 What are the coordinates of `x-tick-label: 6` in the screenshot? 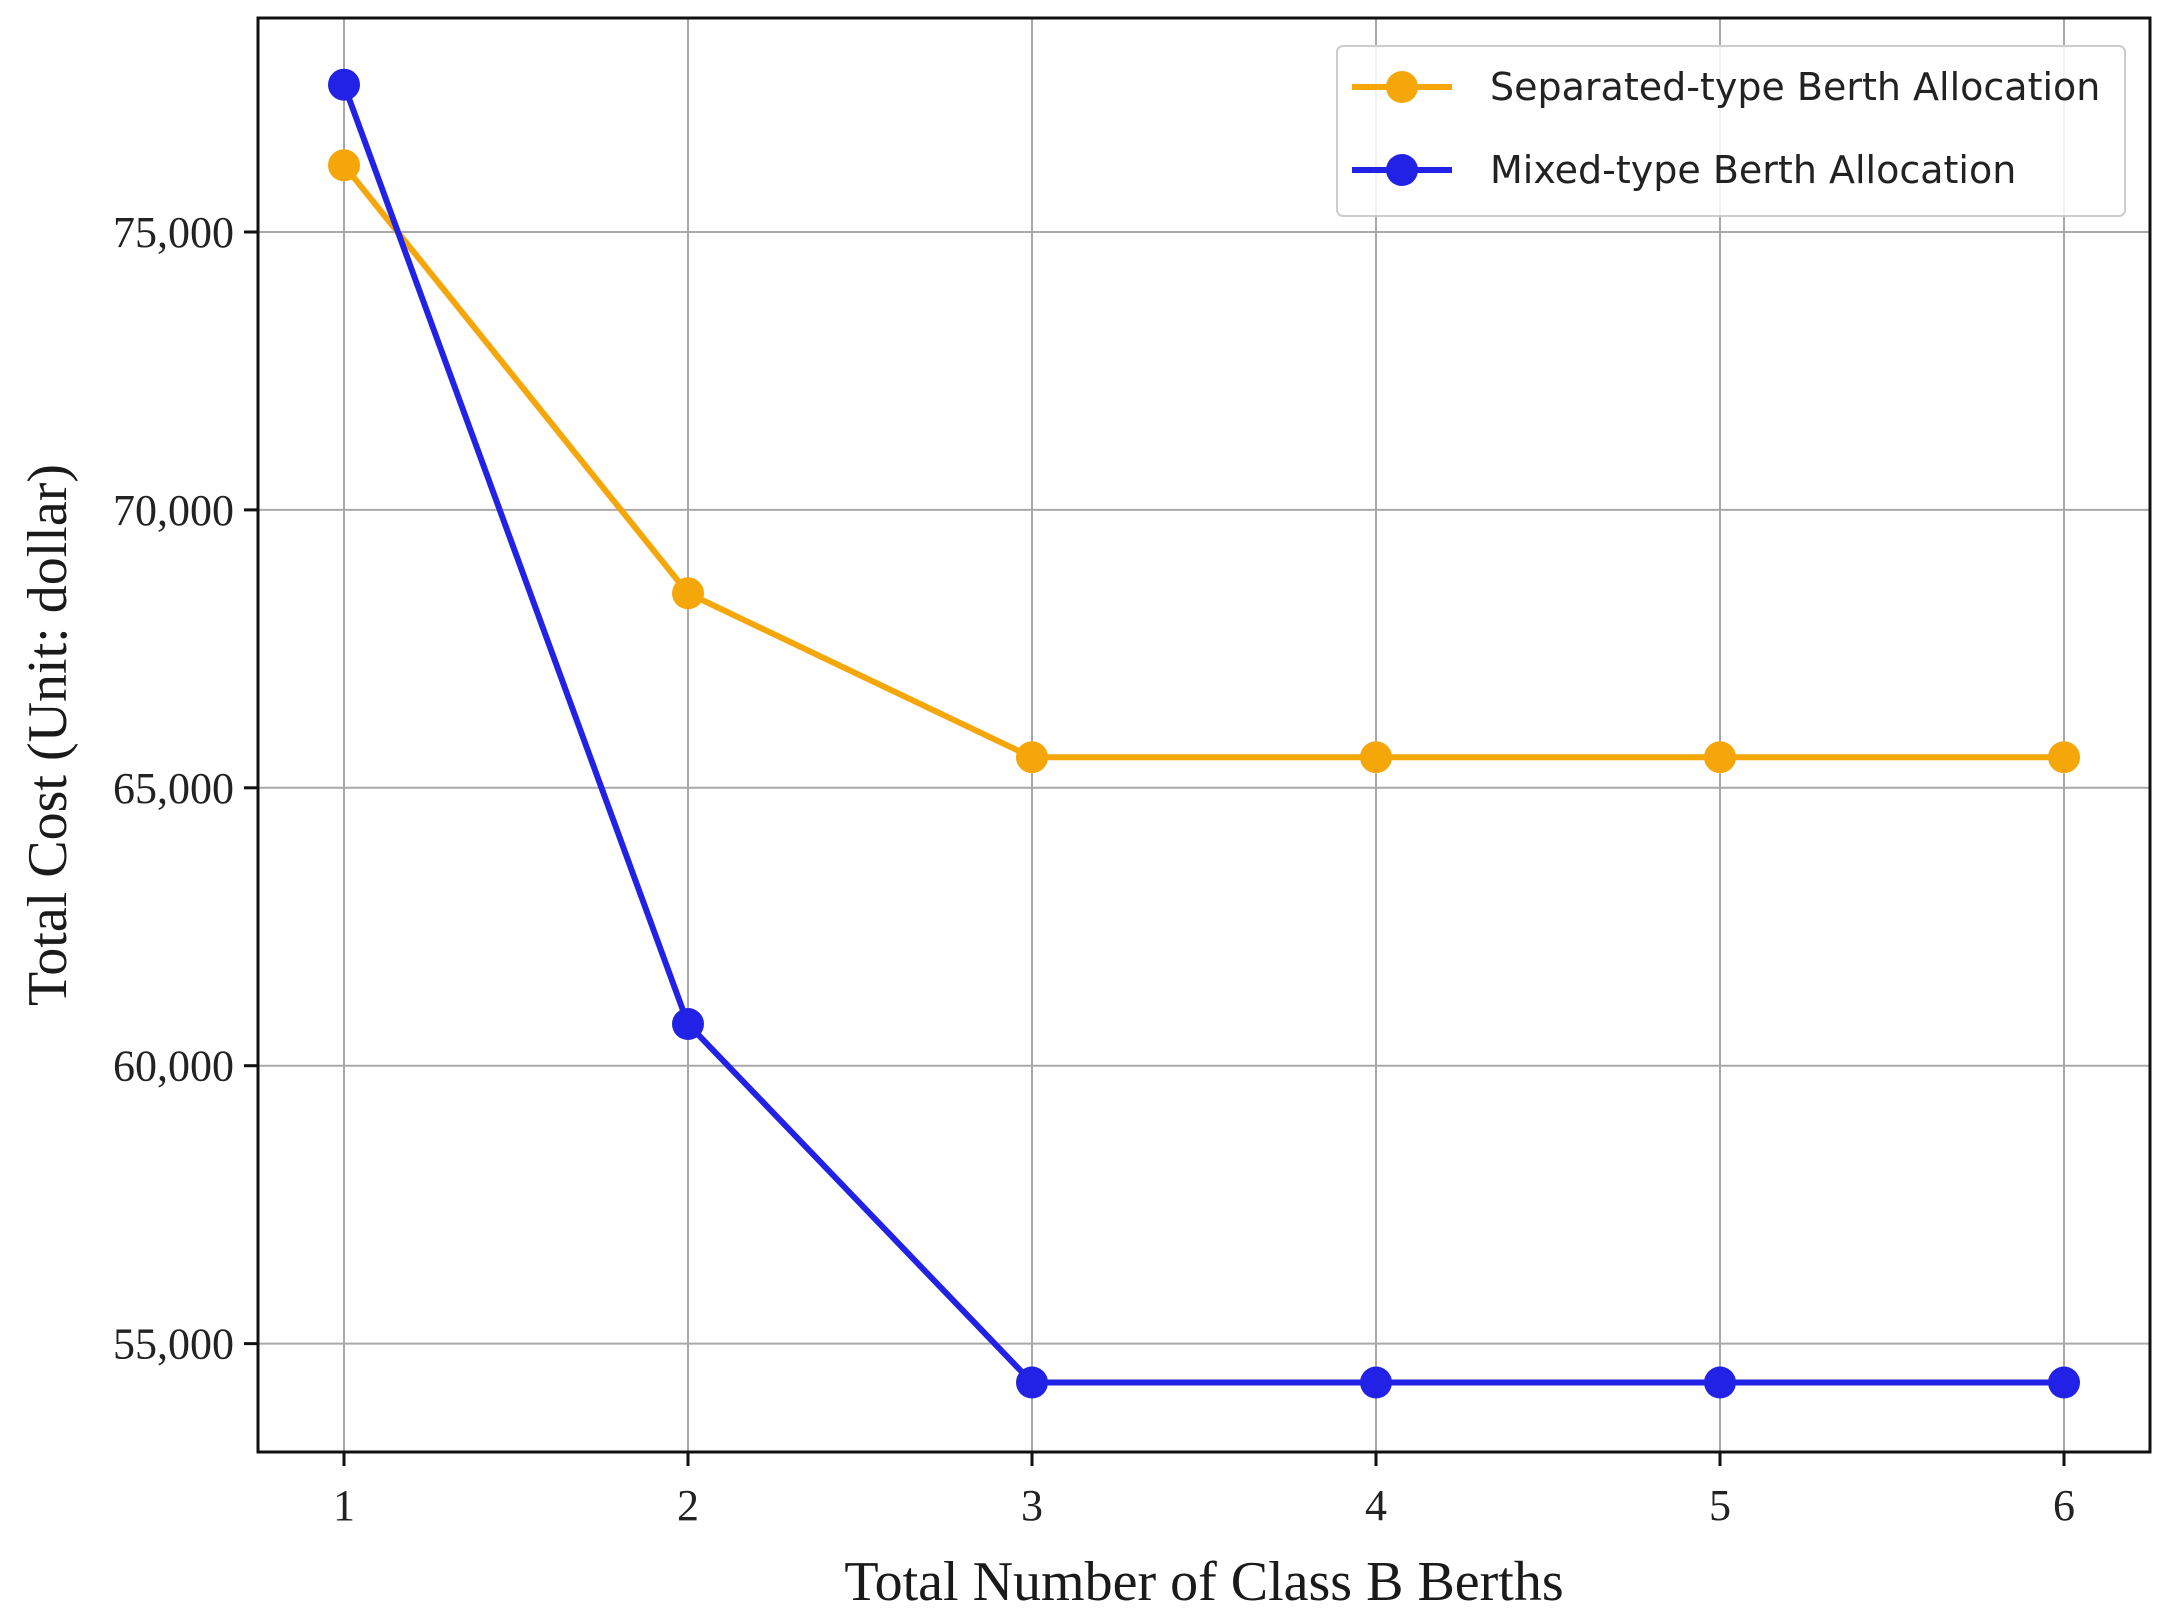 It's located at (2064, 1505).